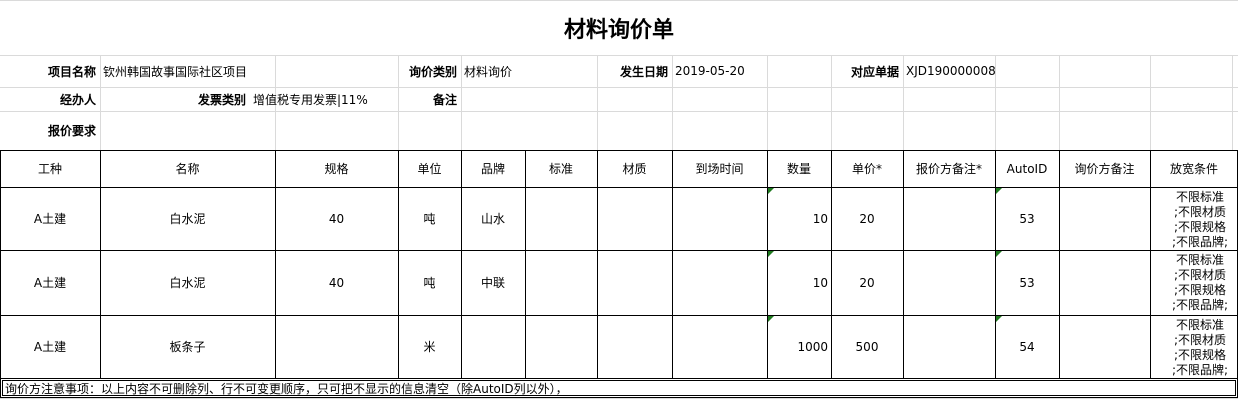 Image resolution: width=1238 pixels, height=409 pixels. I want to click on info-label: 对应单据, so click(874, 71).